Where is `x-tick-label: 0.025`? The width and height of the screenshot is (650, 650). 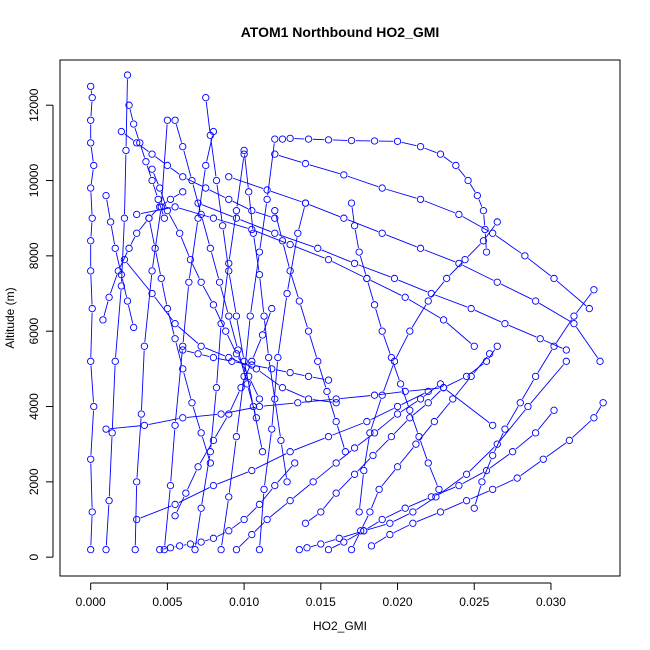 x-tick-label: 0.025 is located at coordinates (474, 602).